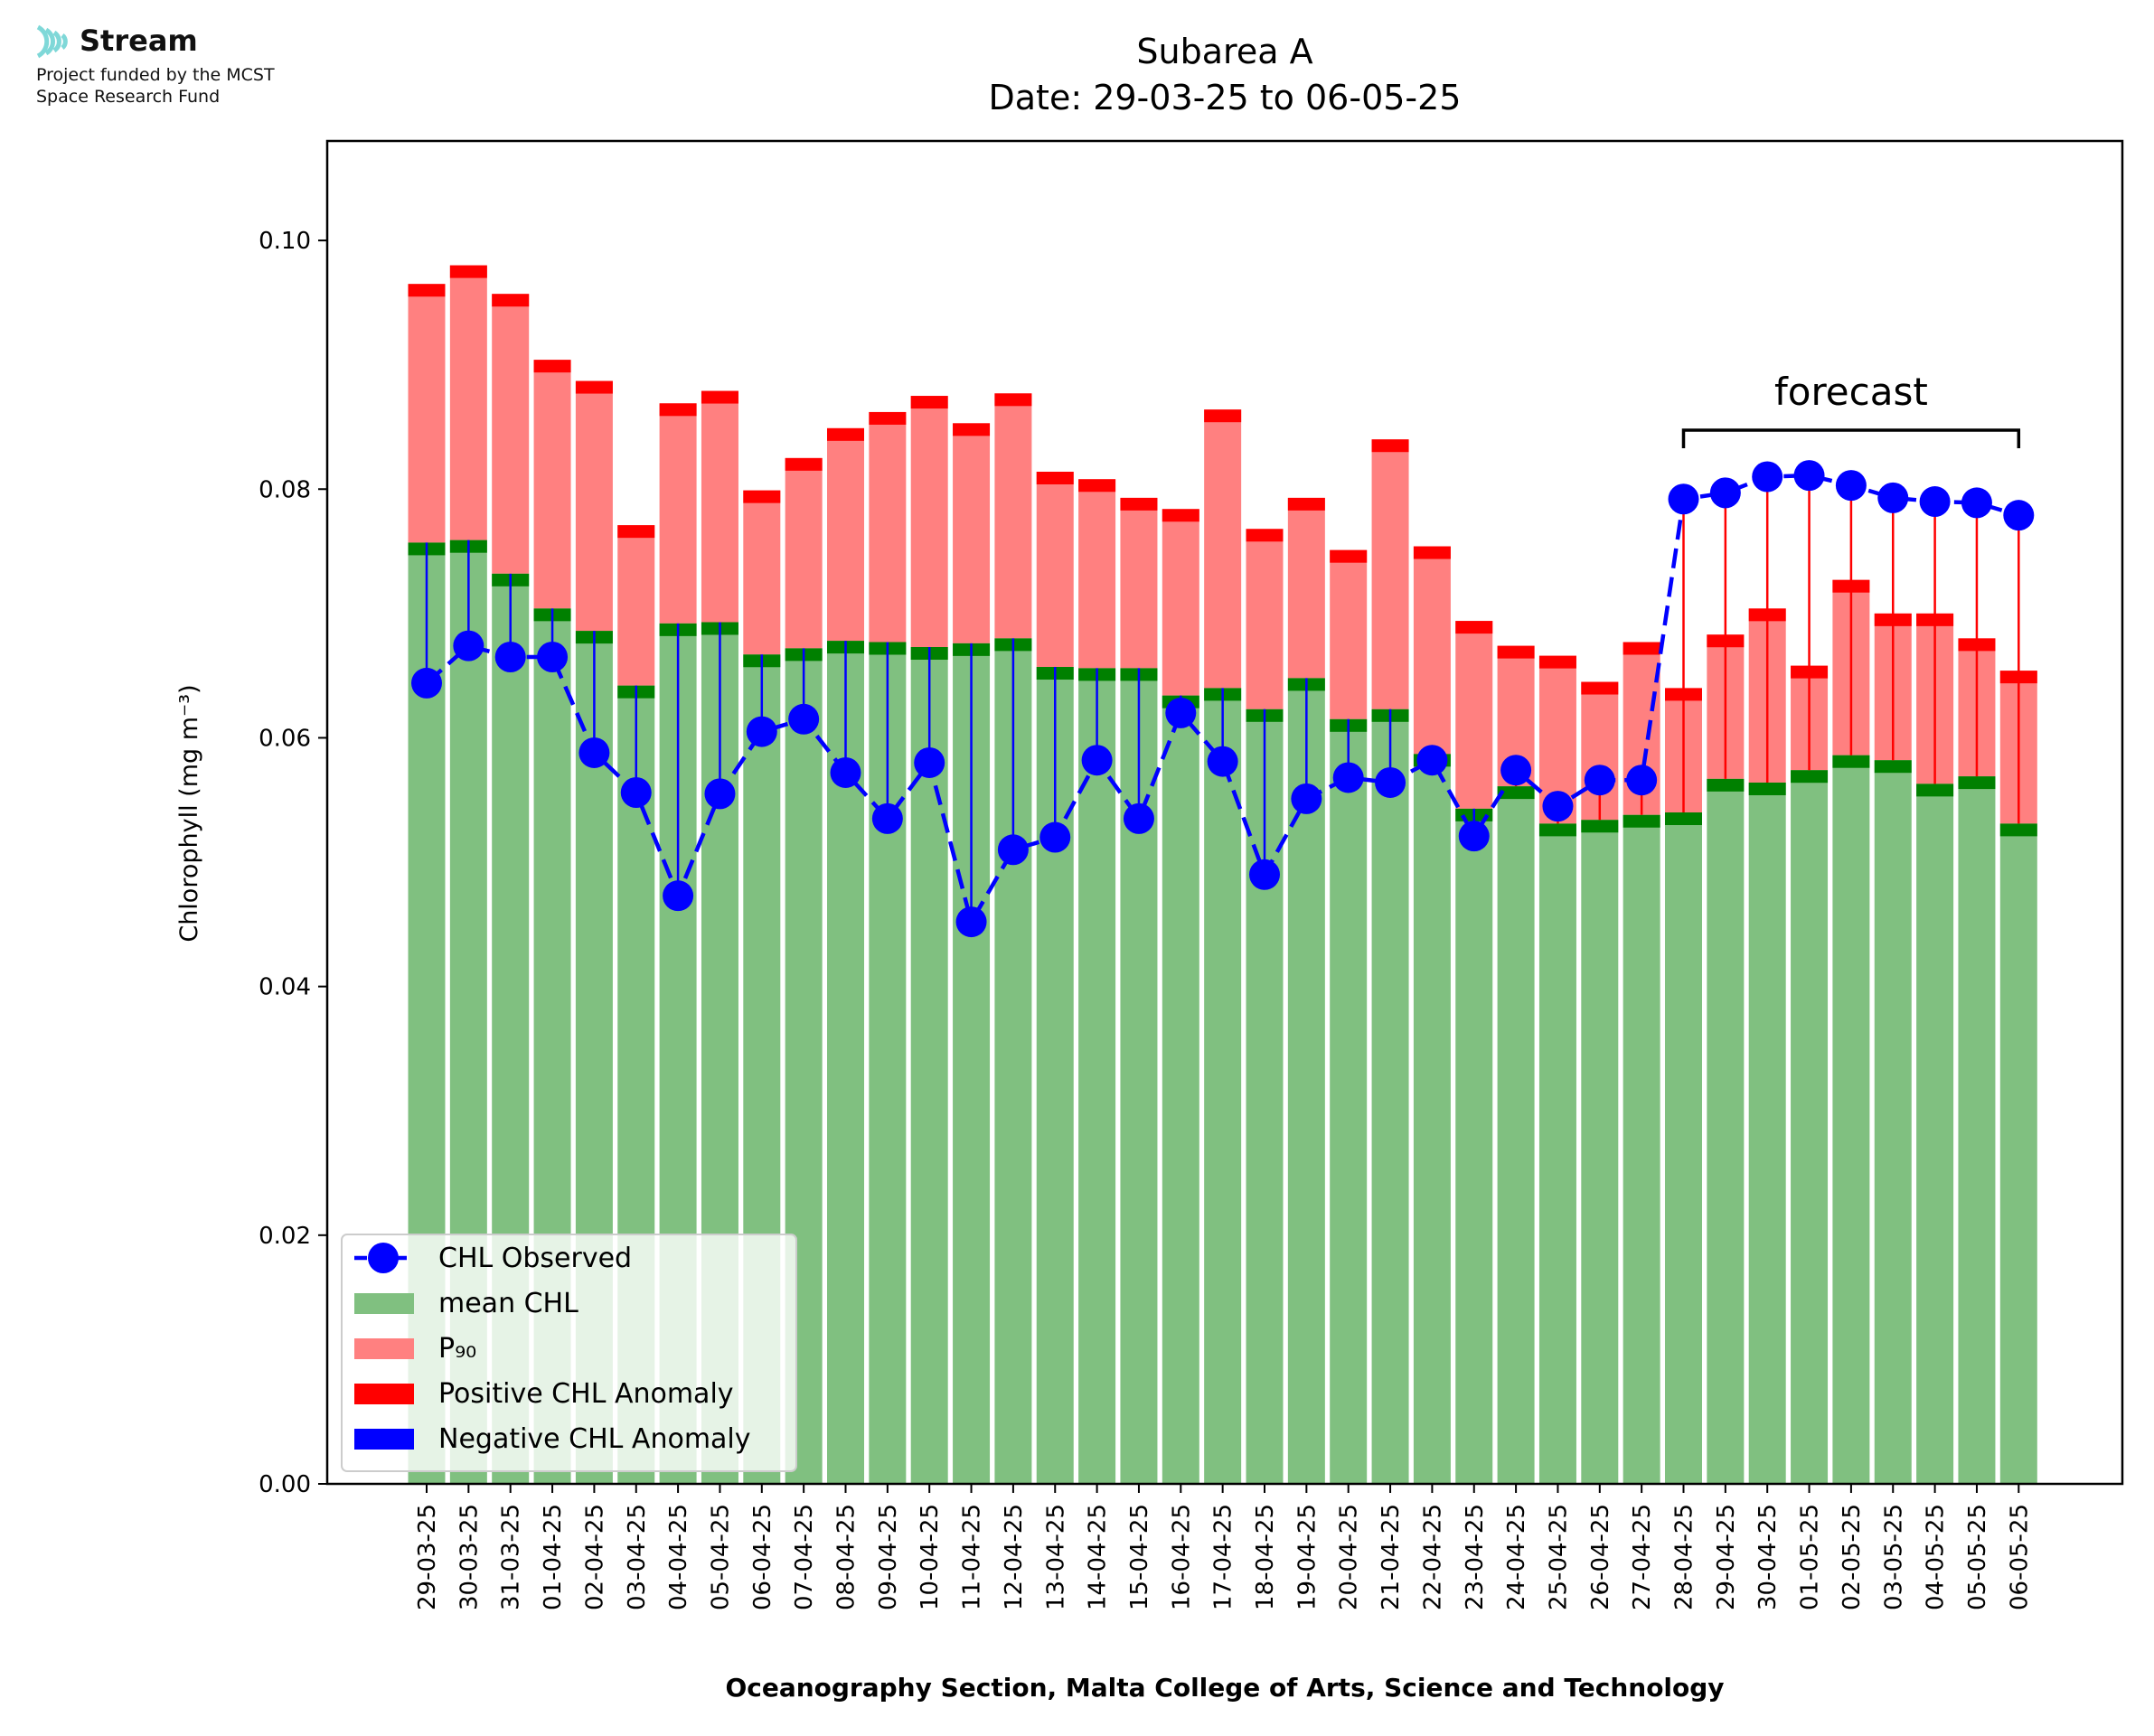 The image size is (2154, 1736). What do you see at coordinates (1810, 1557) in the screenshot?
I see `x-tick-label: 01-05-25` at bounding box center [1810, 1557].